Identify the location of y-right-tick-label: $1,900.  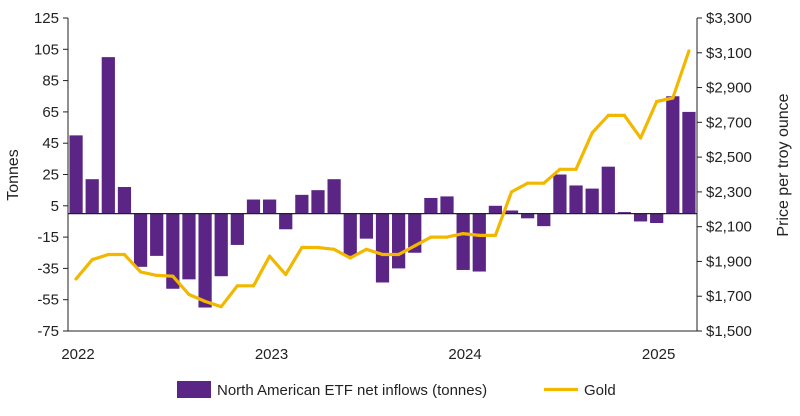
(729, 261).